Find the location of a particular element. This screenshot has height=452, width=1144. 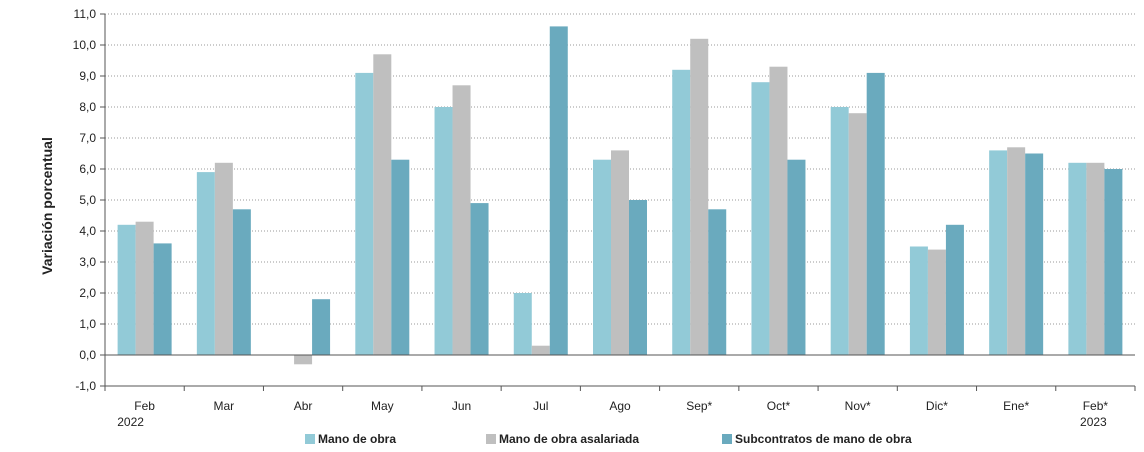

legend-label: Subcontratos de mano de obra is located at coordinates (823, 439).